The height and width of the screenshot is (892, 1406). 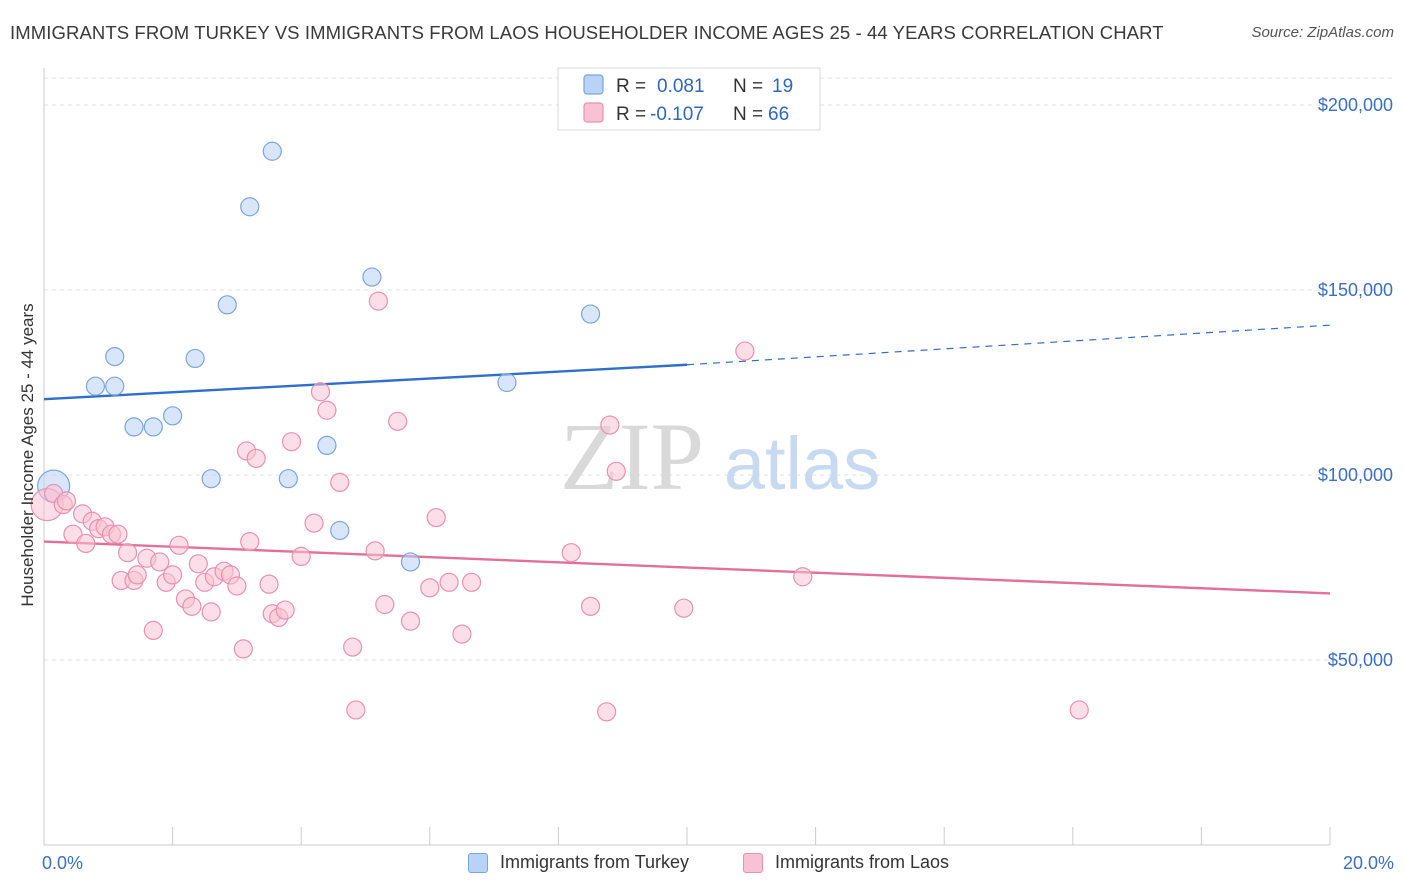 What do you see at coordinates (62, 863) in the screenshot?
I see `x-tick-label-start: 0.0%` at bounding box center [62, 863].